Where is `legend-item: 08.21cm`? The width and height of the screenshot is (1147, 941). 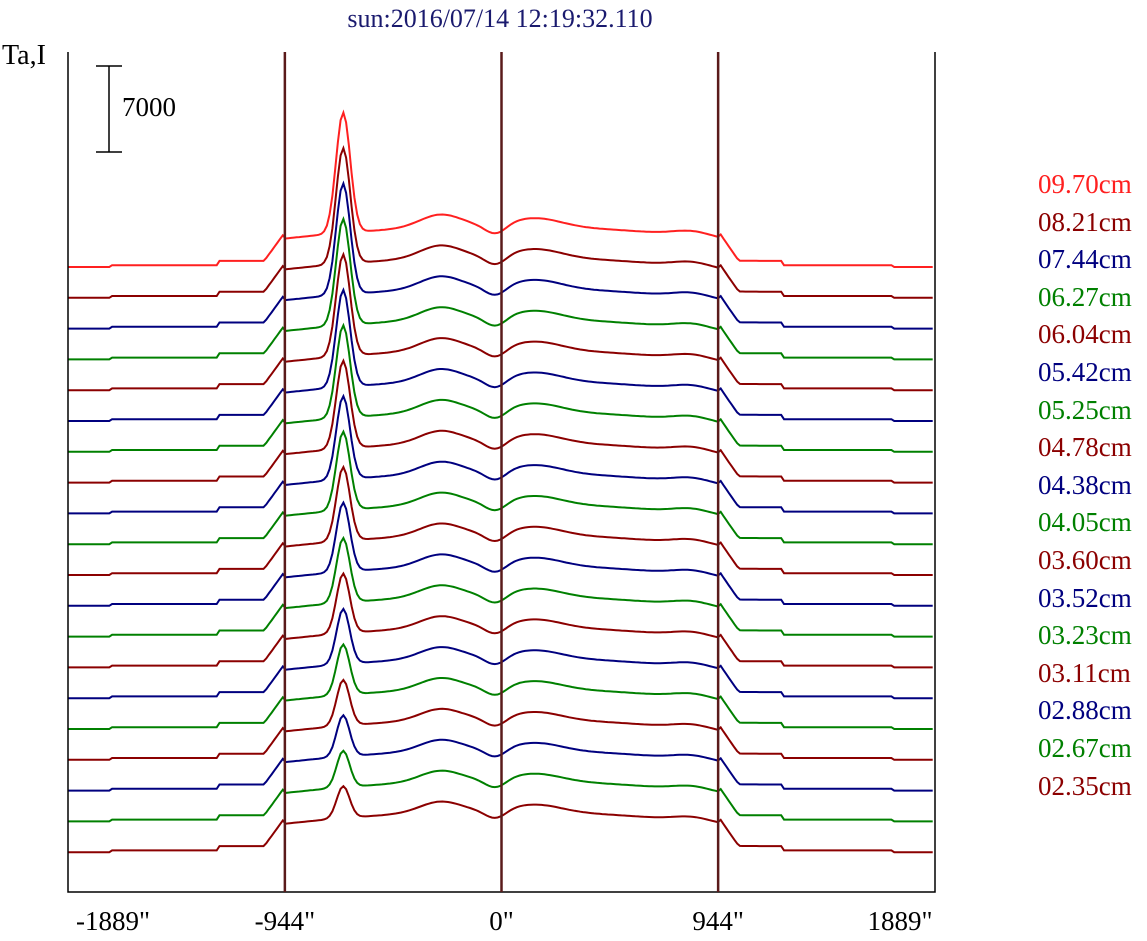 legend-item: 08.21cm is located at coordinates (1085, 221).